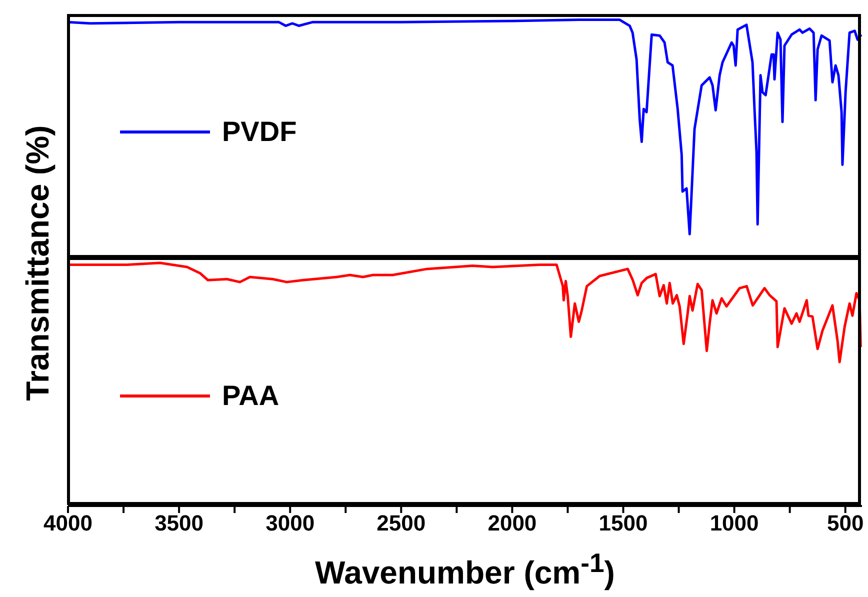  Describe the element at coordinates (512, 523) in the screenshot. I see `x-tick-label: 2000` at that location.